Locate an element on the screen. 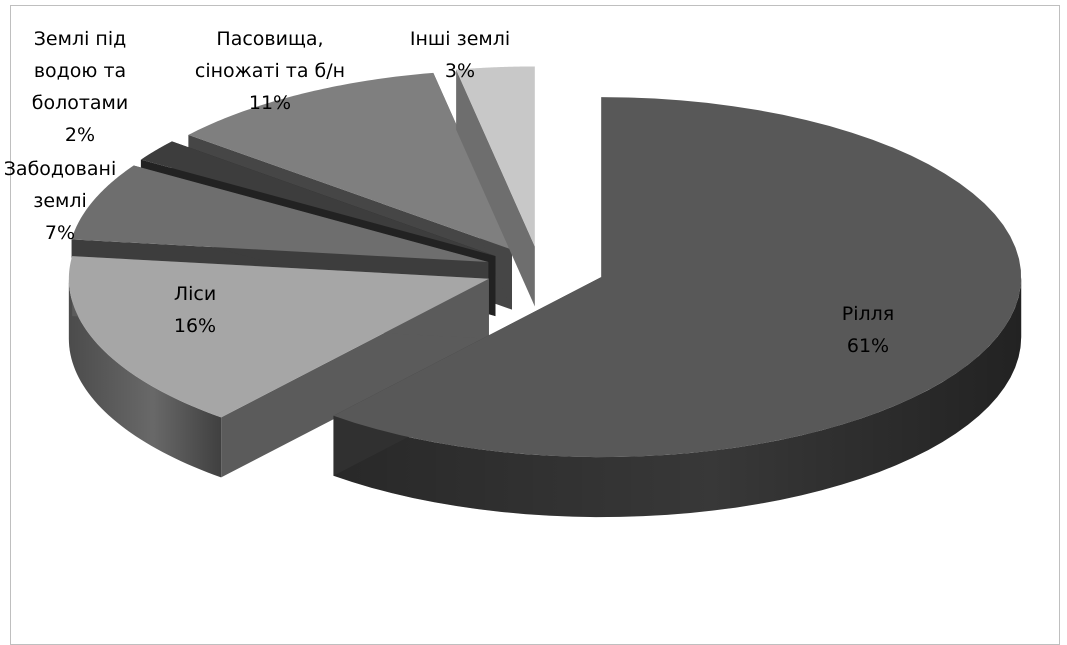  data-label-line: Землі під is located at coordinates (80, 39).